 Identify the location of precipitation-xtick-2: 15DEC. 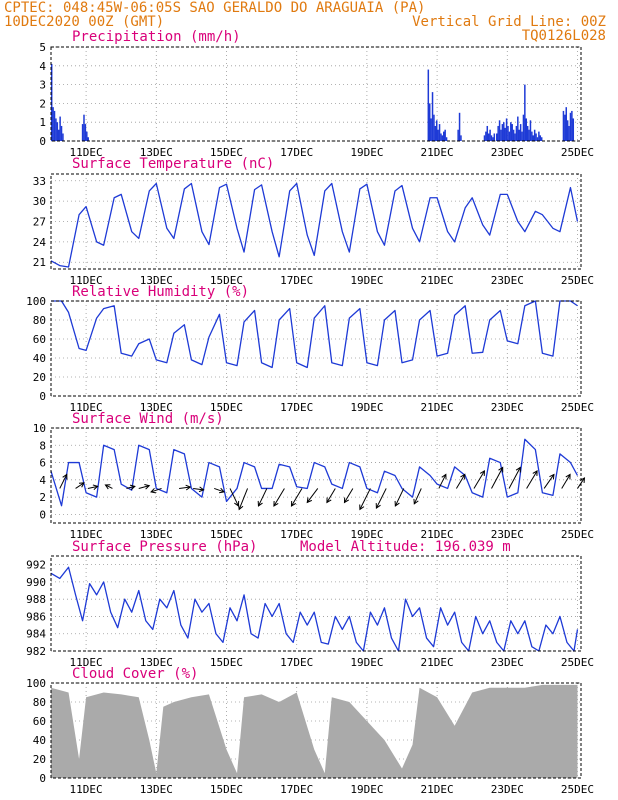
(226, 152).